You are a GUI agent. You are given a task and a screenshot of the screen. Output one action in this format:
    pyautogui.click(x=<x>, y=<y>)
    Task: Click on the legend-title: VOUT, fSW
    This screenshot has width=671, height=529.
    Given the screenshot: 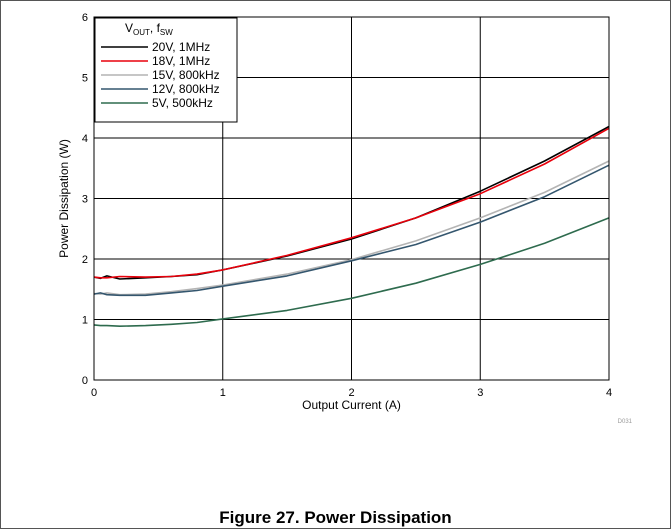 What is the action you would take?
    pyautogui.click(x=149, y=29)
    